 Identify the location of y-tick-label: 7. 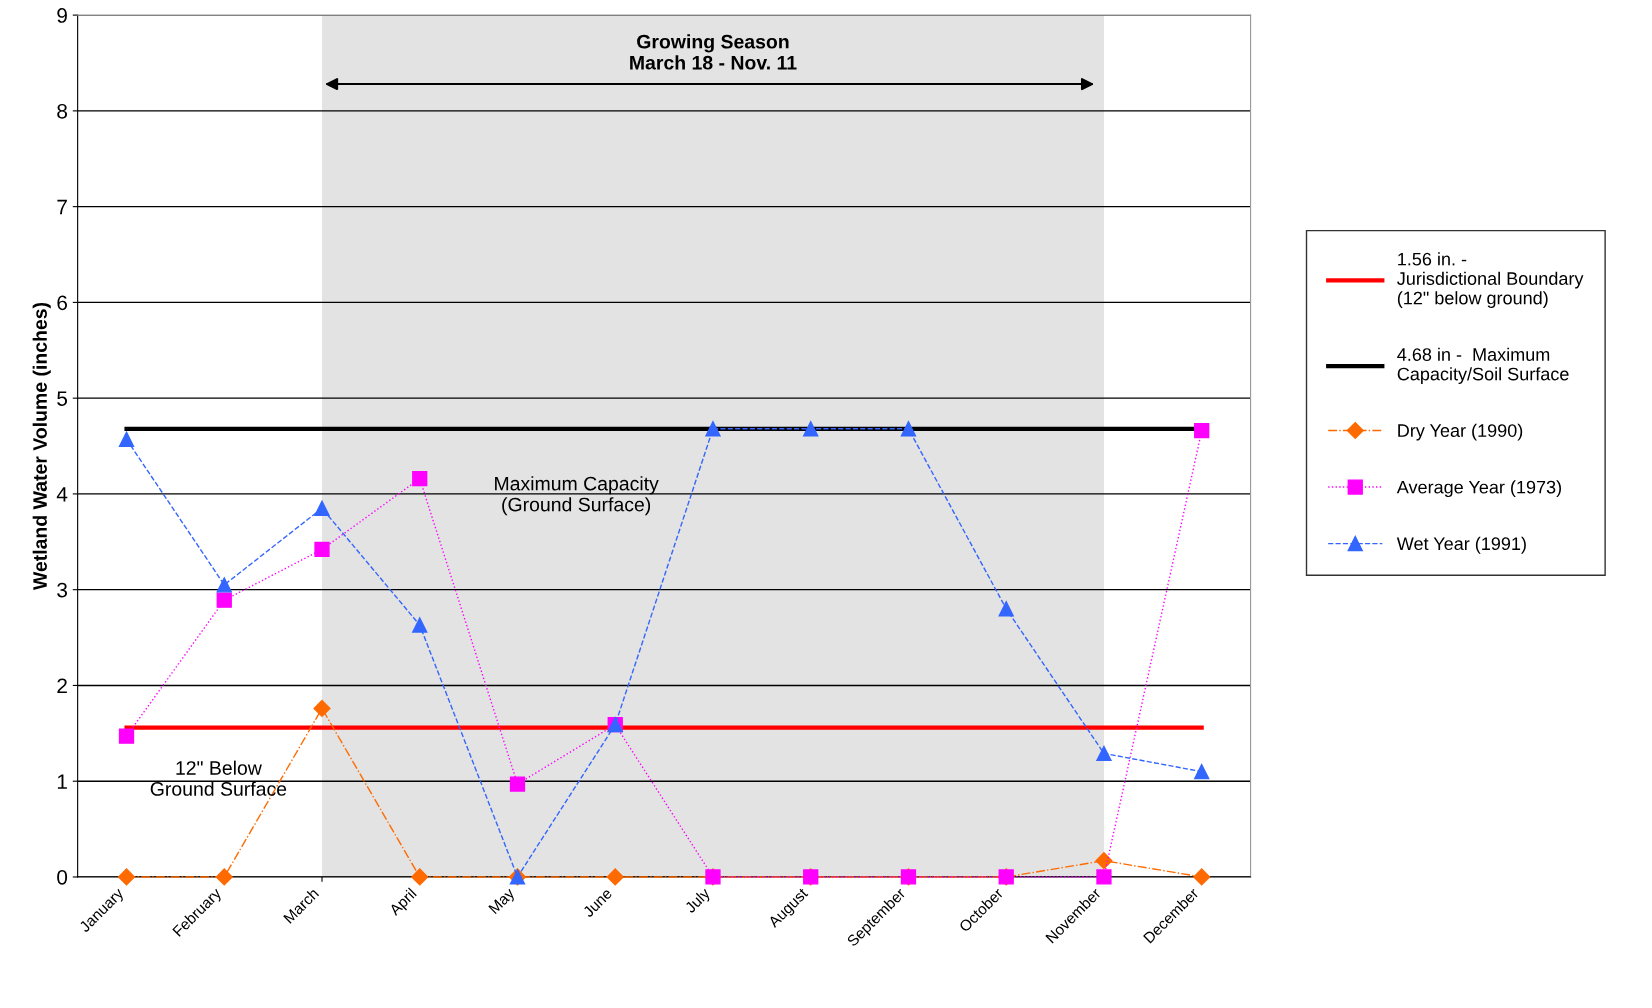
(62, 207).